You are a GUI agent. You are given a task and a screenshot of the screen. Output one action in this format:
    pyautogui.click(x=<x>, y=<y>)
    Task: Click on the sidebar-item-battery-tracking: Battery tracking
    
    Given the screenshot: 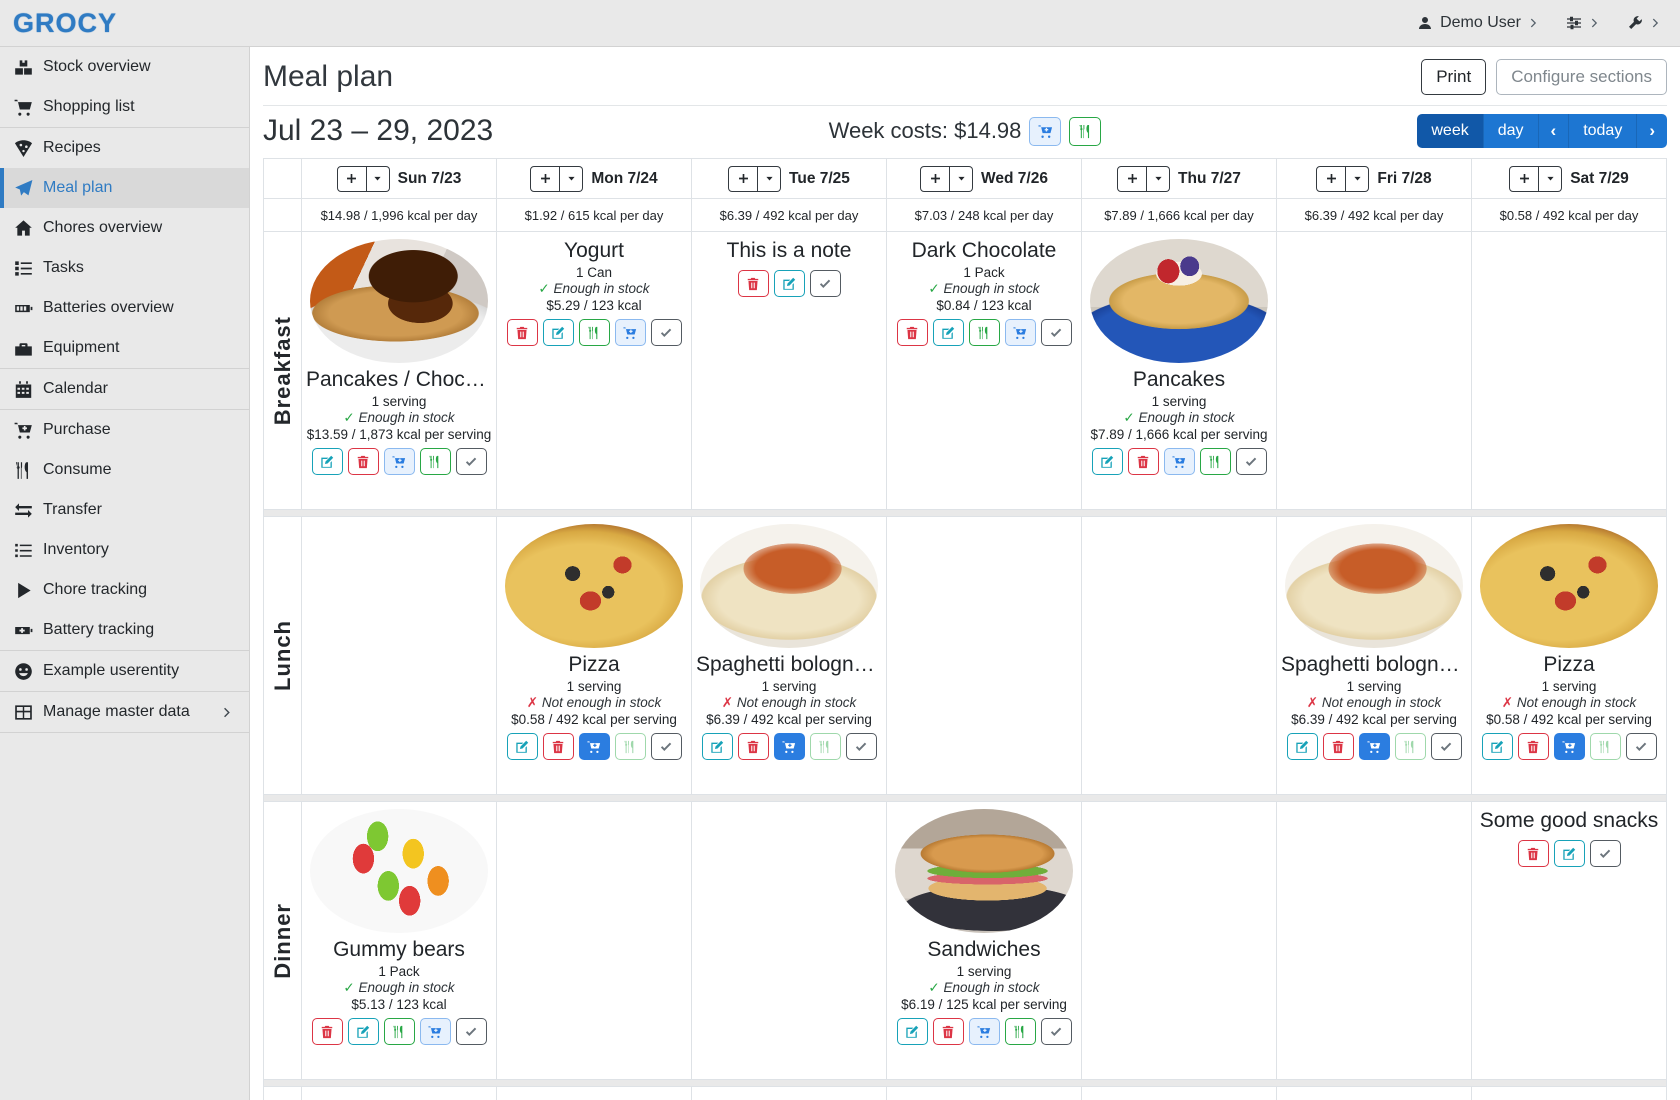 What is the action you would take?
    pyautogui.click(x=124, y=630)
    